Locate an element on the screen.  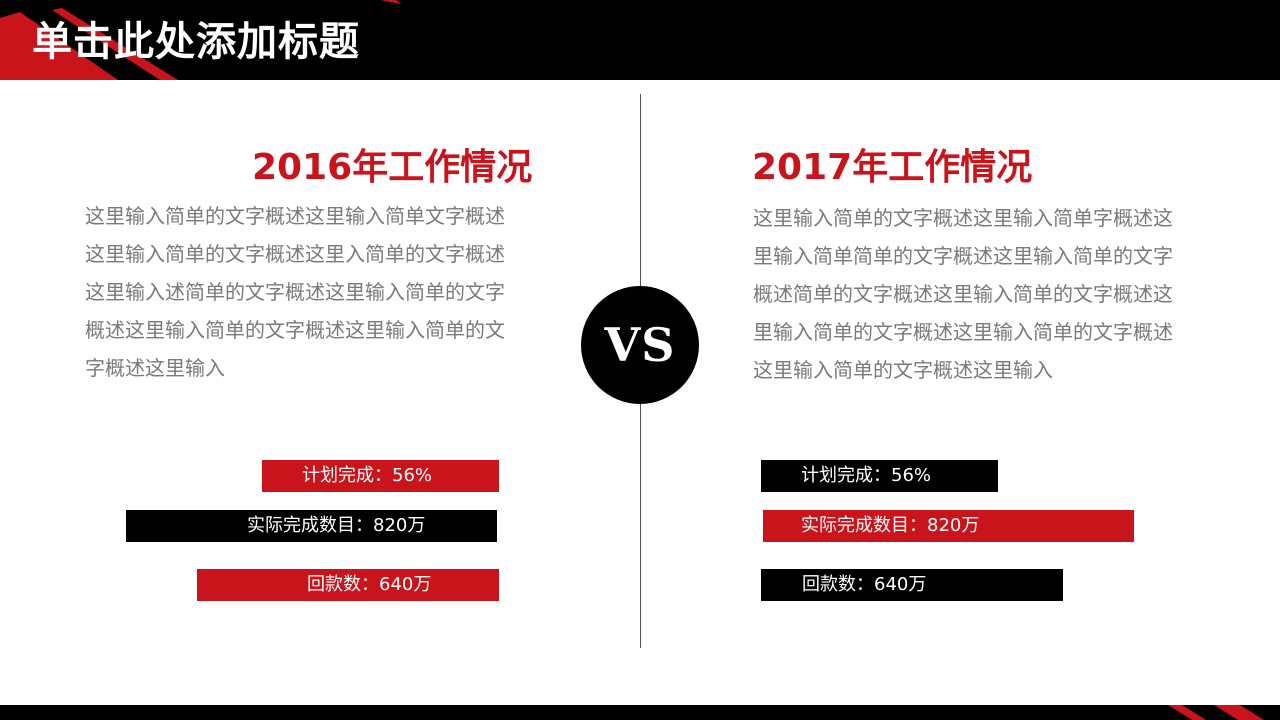
slide-title: 单击此处添加标题 is located at coordinates (196, 42).